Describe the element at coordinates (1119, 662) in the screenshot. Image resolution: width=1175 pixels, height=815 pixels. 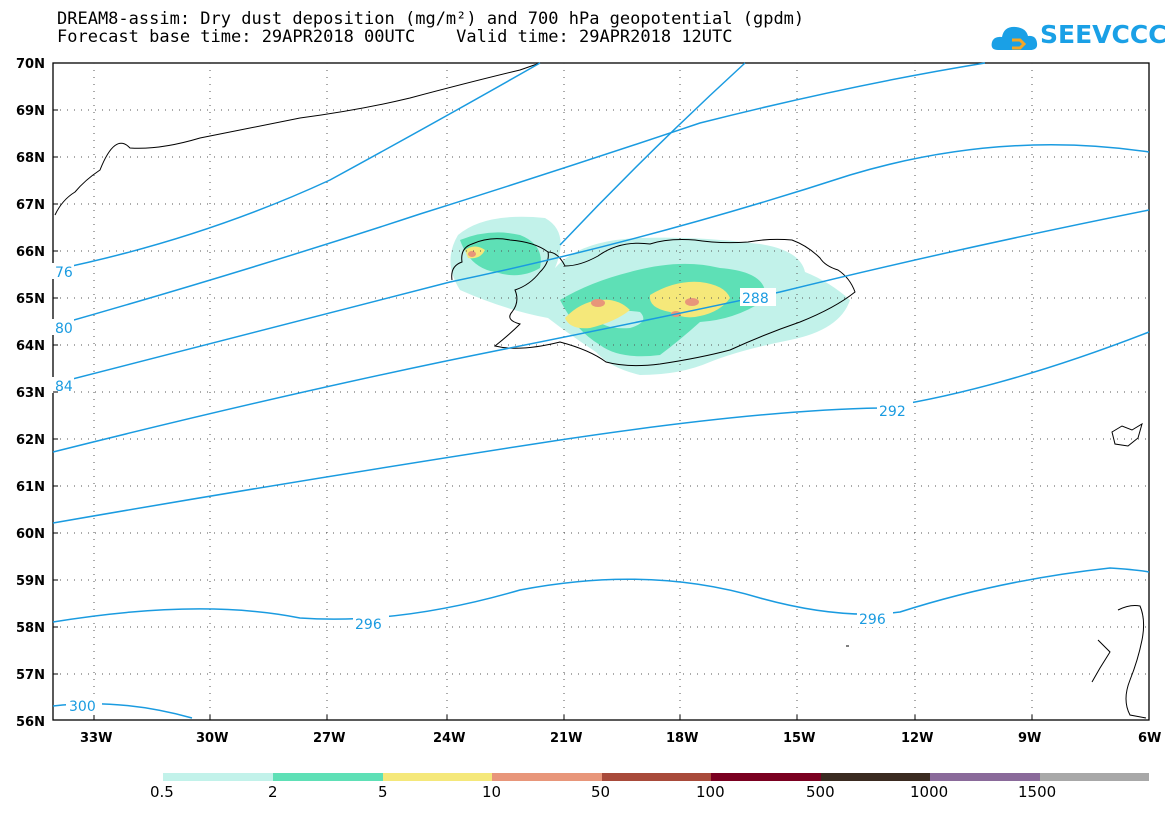
I see `scotland-coast` at that location.